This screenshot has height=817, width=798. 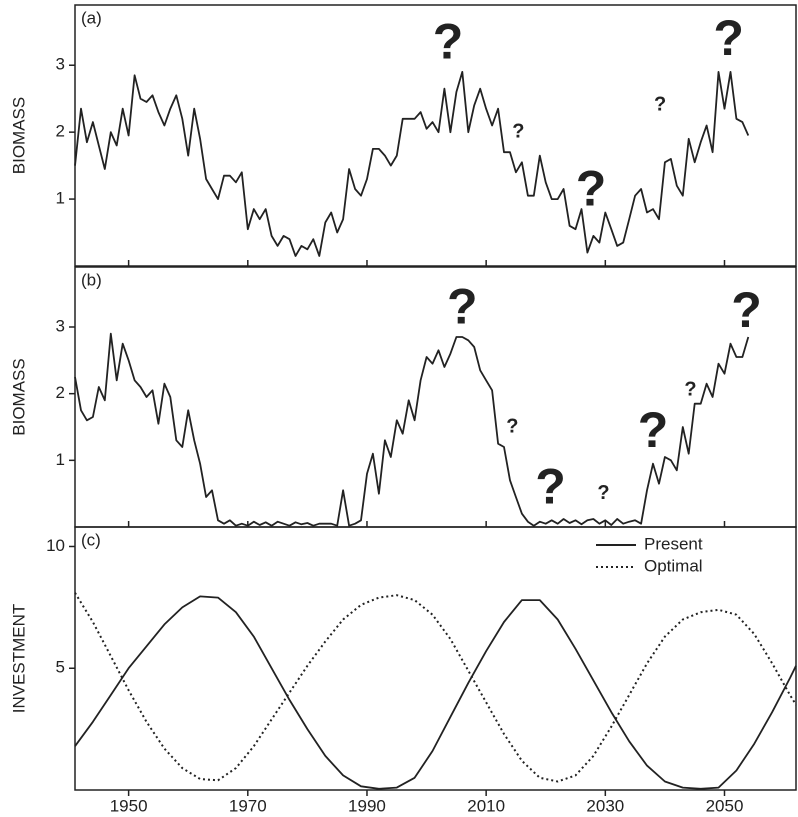 I want to click on panel-label: (c), so click(x=91, y=539).